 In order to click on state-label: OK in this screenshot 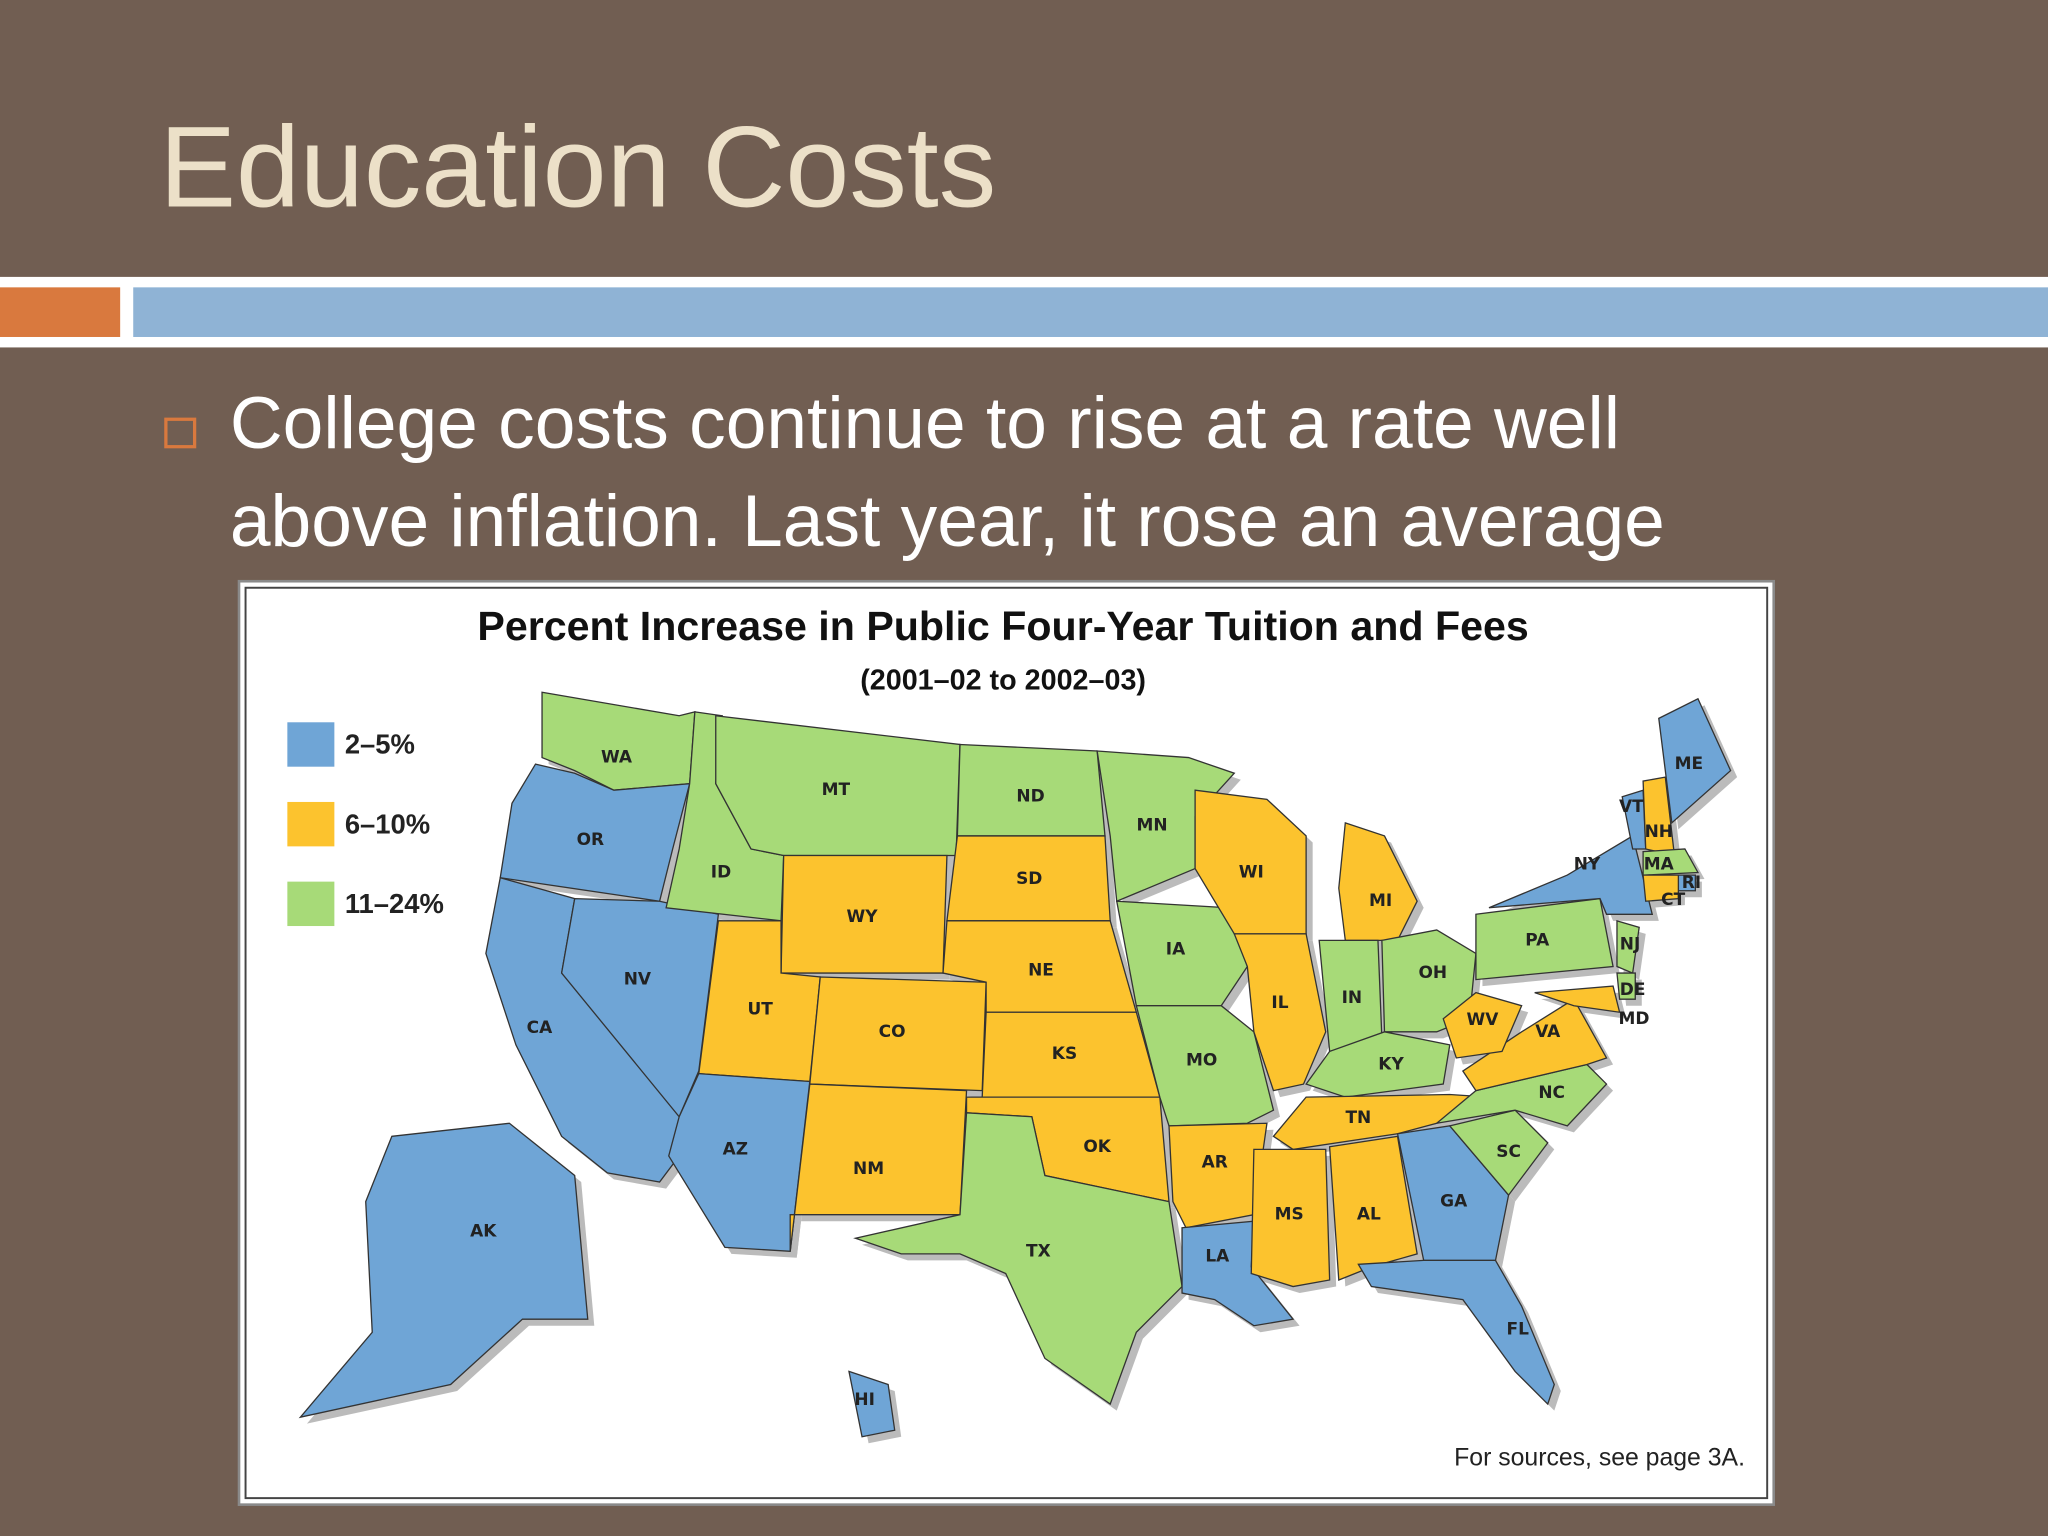, I will do `click(1097, 1147)`.